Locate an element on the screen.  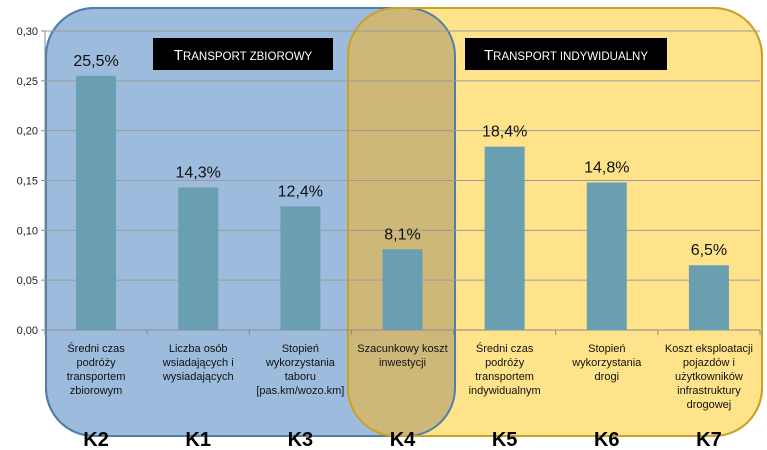
y-tick-label: 0,20 is located at coordinates (27, 132).